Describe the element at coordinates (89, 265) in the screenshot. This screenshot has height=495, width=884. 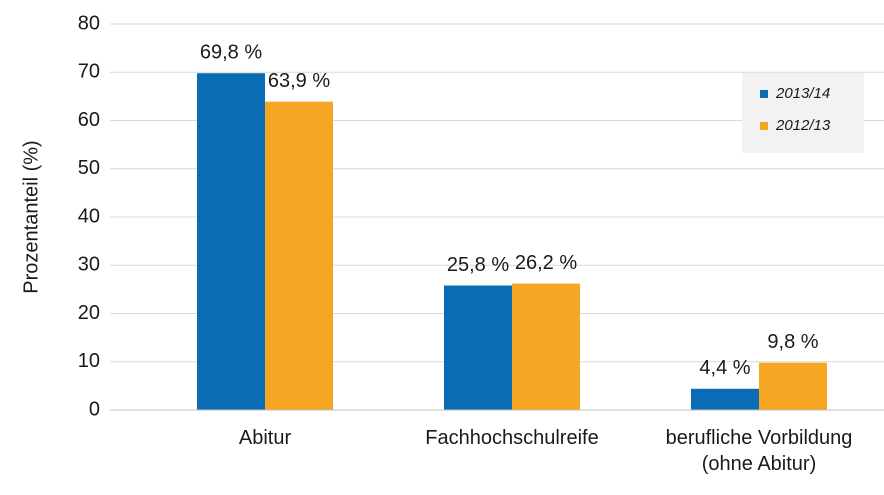
I see `y-tick-label: 30` at that location.